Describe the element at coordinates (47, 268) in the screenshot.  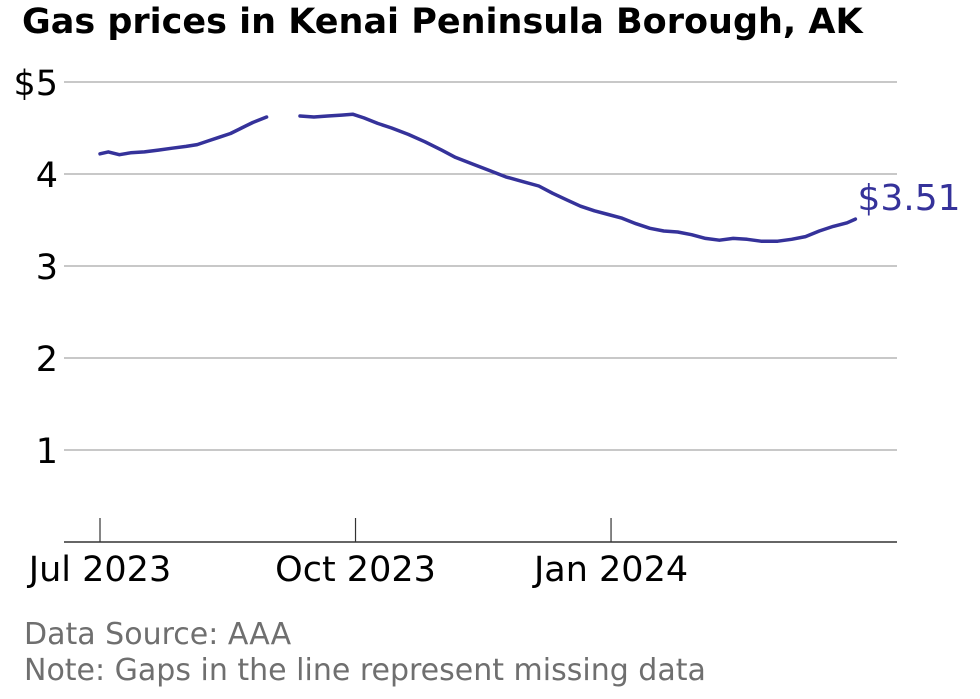
I see `y-tick-label: 3` at that location.